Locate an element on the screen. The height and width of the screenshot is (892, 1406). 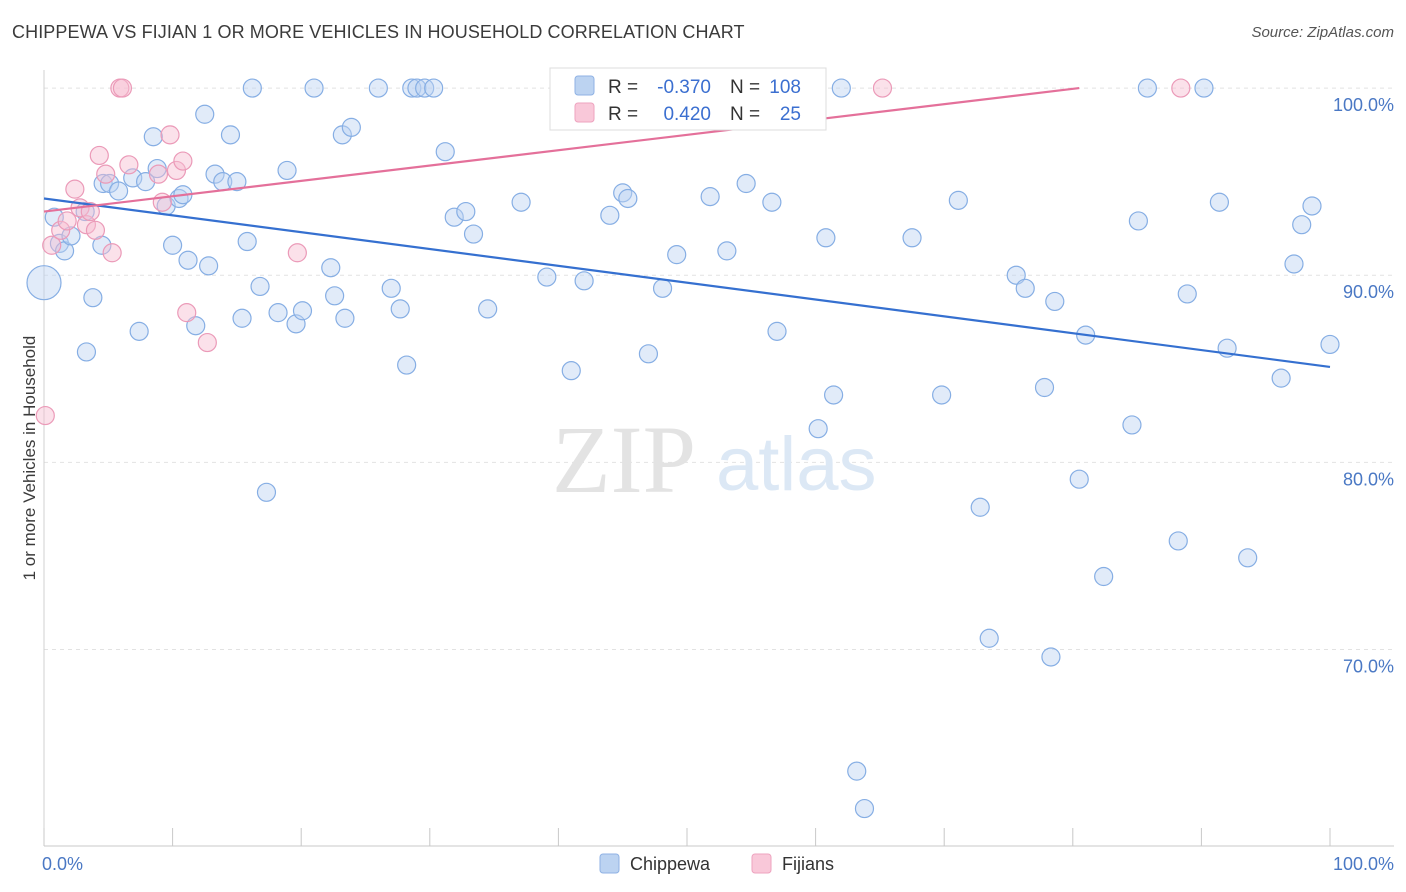
x-tick-label-min: 0.0% is located at coordinates (62, 864).